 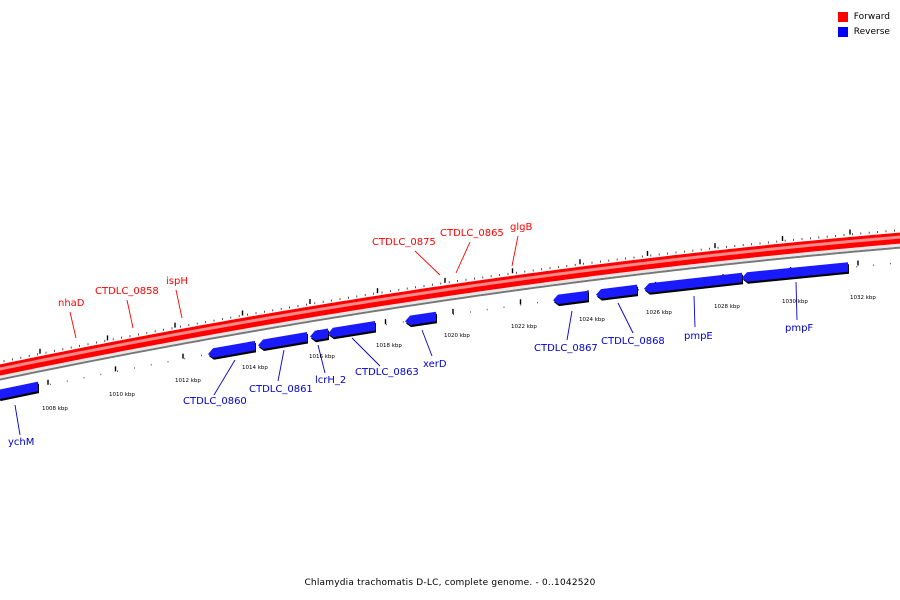 I want to click on gene-label-reverse: lcrH_2, so click(x=330, y=380).